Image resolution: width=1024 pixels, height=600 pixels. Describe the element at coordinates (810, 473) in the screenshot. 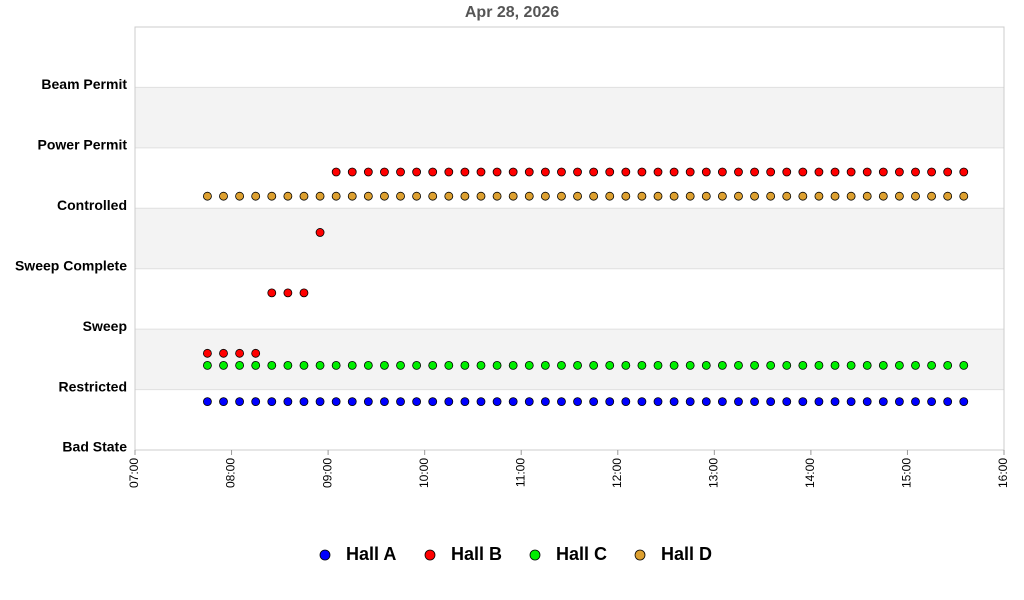

I see `x-tick-label: 14:00` at that location.